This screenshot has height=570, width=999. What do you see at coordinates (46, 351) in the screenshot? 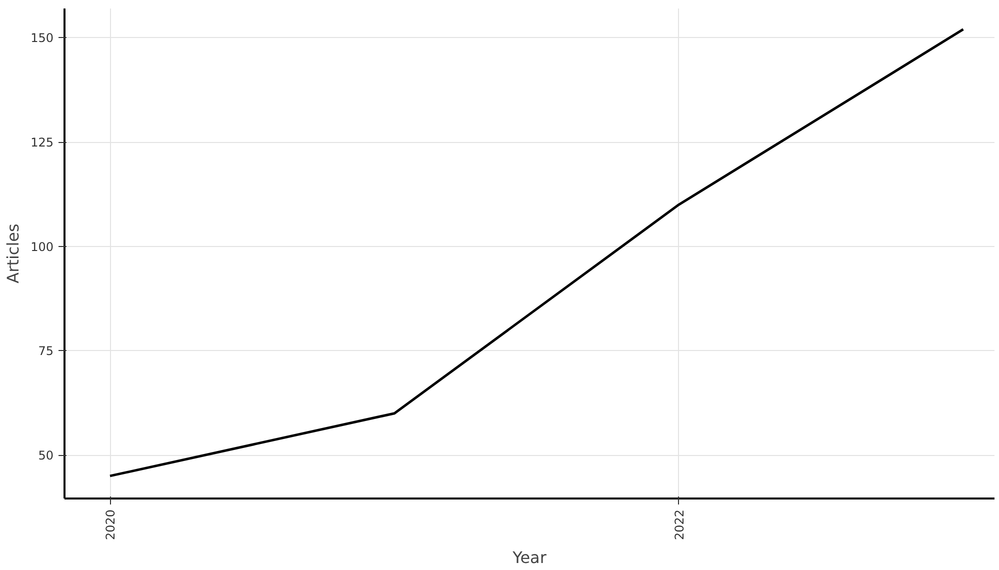
I see `y-tick-label: 75` at bounding box center [46, 351].